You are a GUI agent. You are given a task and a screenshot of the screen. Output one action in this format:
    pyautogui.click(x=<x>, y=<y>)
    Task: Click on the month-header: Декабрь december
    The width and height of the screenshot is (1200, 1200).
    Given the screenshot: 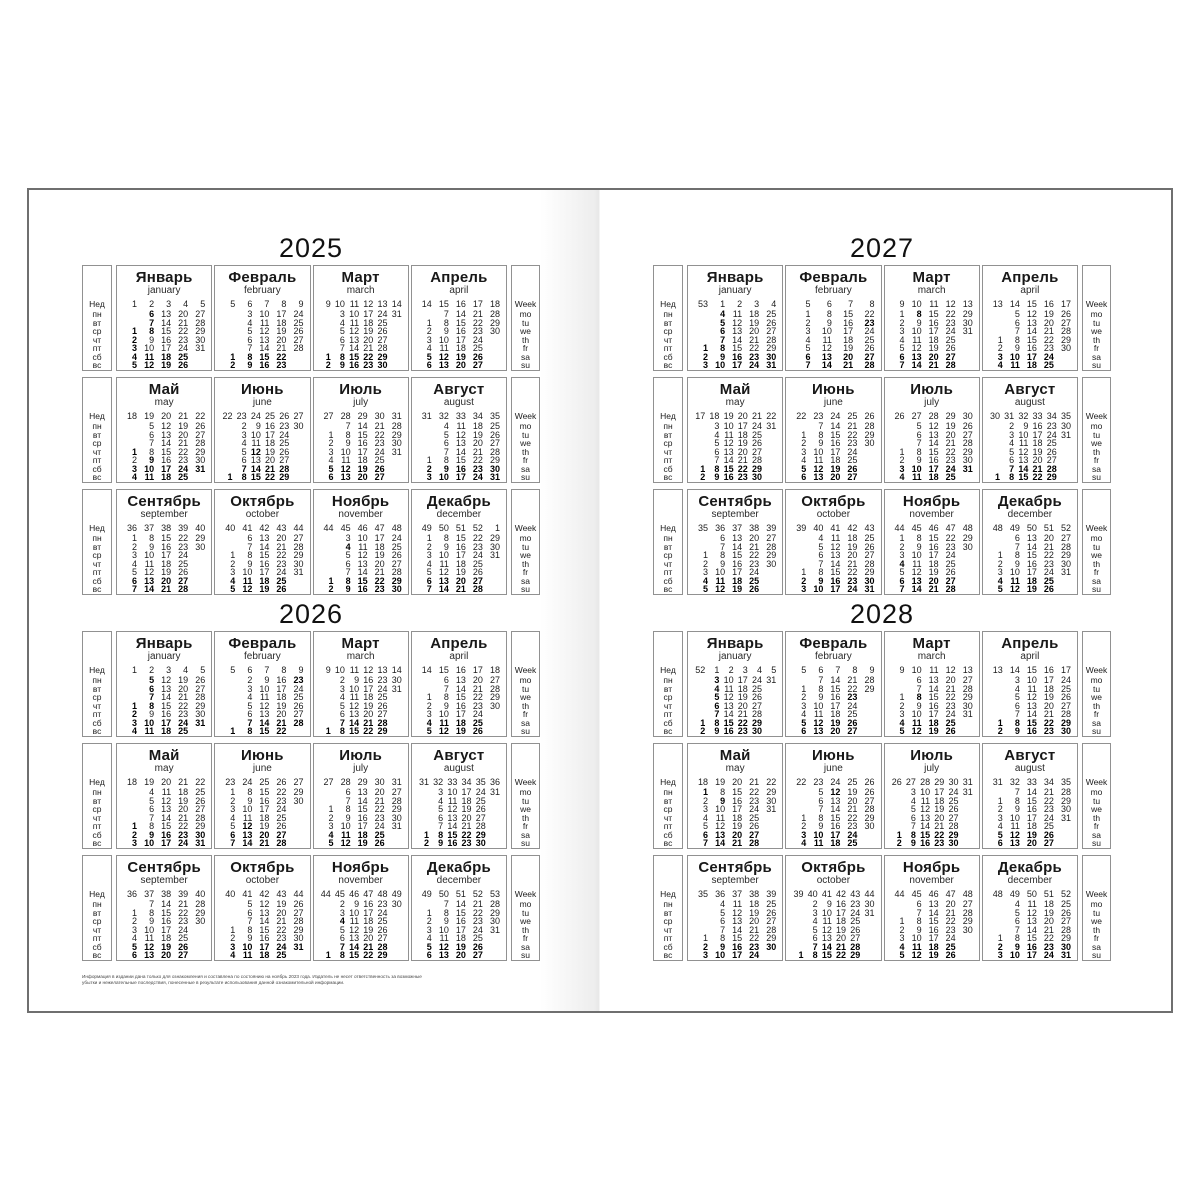 What is the action you would take?
    pyautogui.click(x=1030, y=872)
    